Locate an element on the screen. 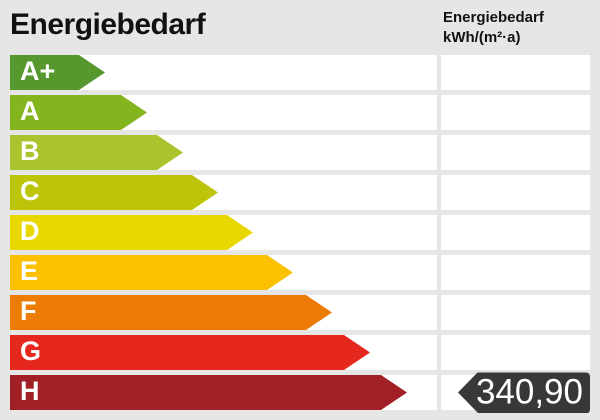 This screenshot has height=420, width=600. scale-row: B is located at coordinates (300, 152).